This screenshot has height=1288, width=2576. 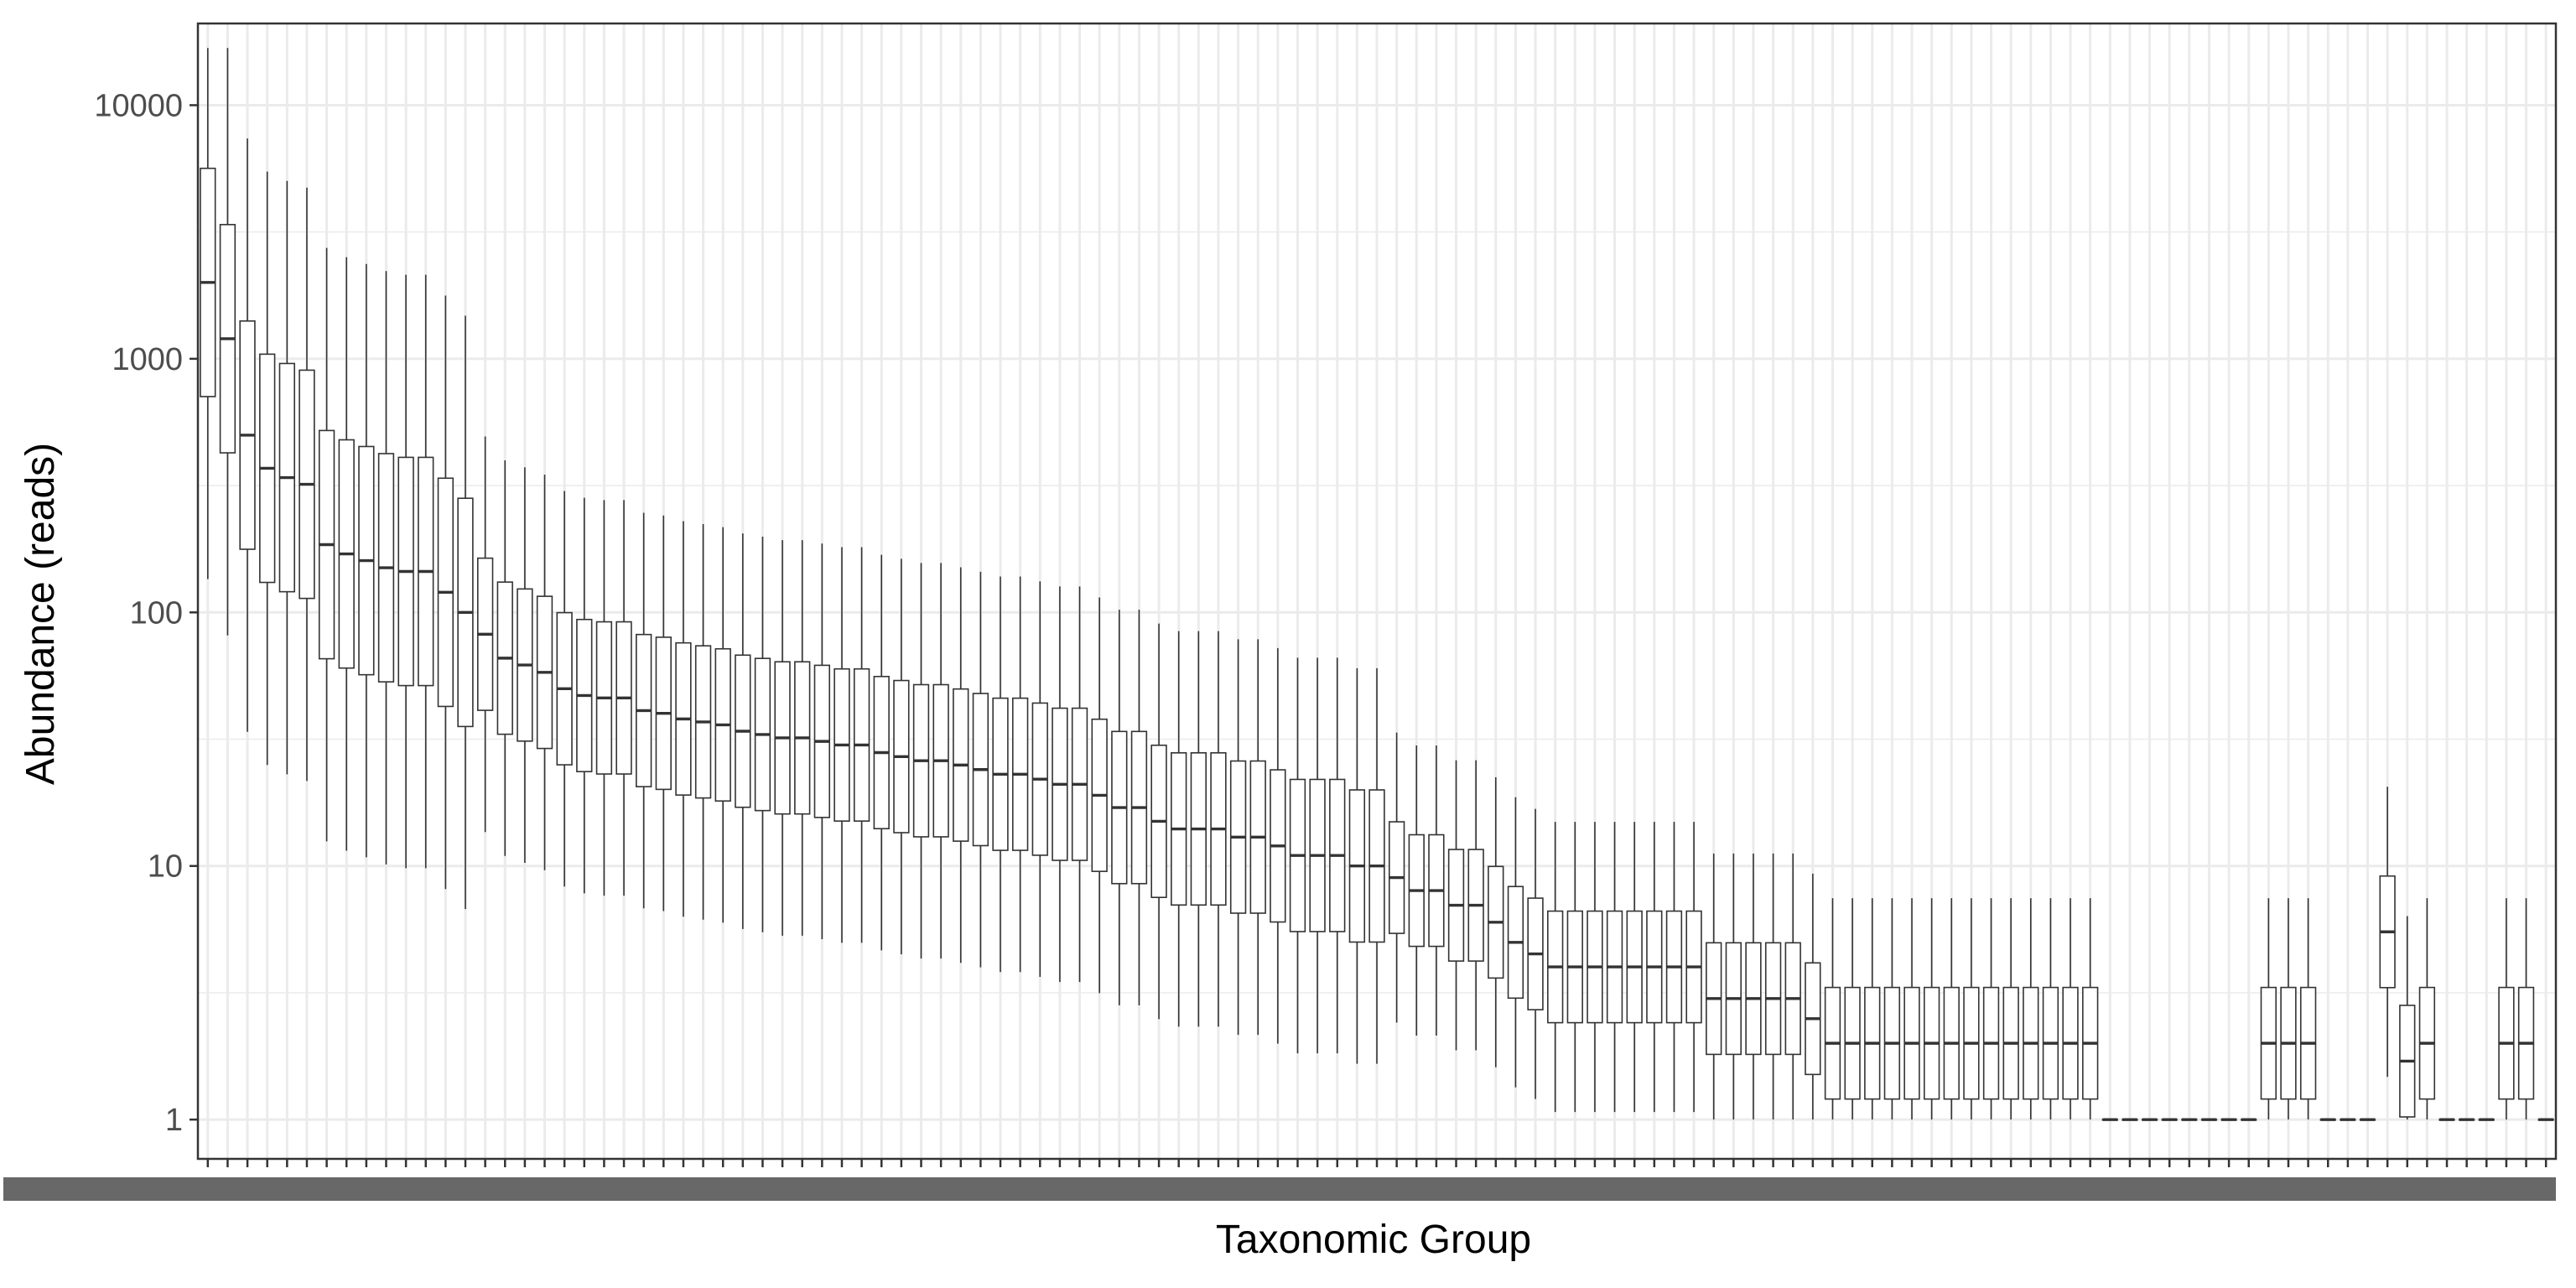 I want to click on y-tick-label: 10000, so click(x=138, y=105).